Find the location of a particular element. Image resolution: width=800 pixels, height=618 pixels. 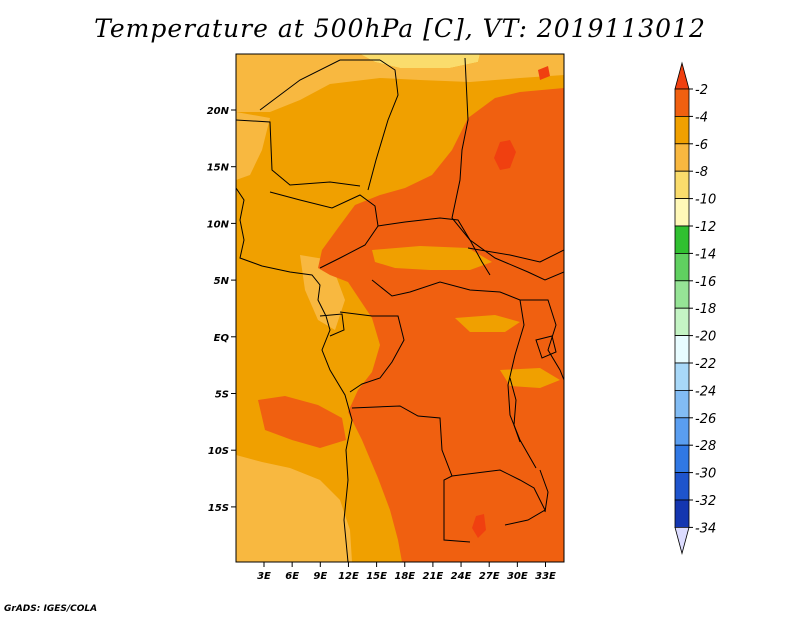

border-niger-chad is located at coordinates (383, 125).